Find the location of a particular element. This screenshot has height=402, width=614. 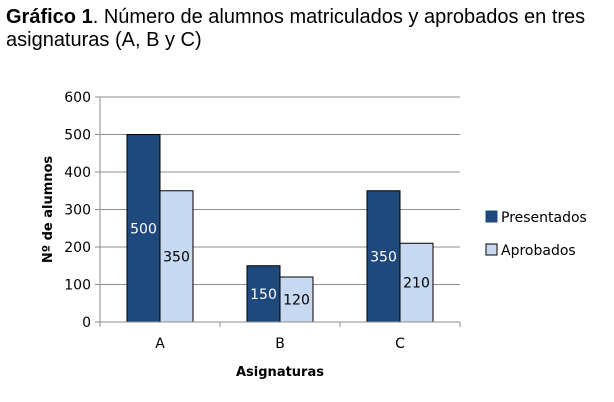

y-tick-label: 600 is located at coordinates (77, 98).